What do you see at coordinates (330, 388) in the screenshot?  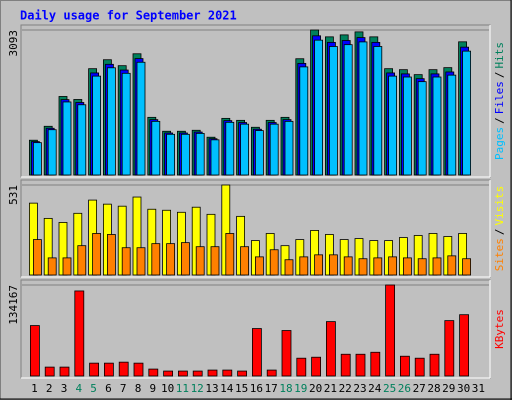 I see `x-tick-label: 21` at bounding box center [330, 388].